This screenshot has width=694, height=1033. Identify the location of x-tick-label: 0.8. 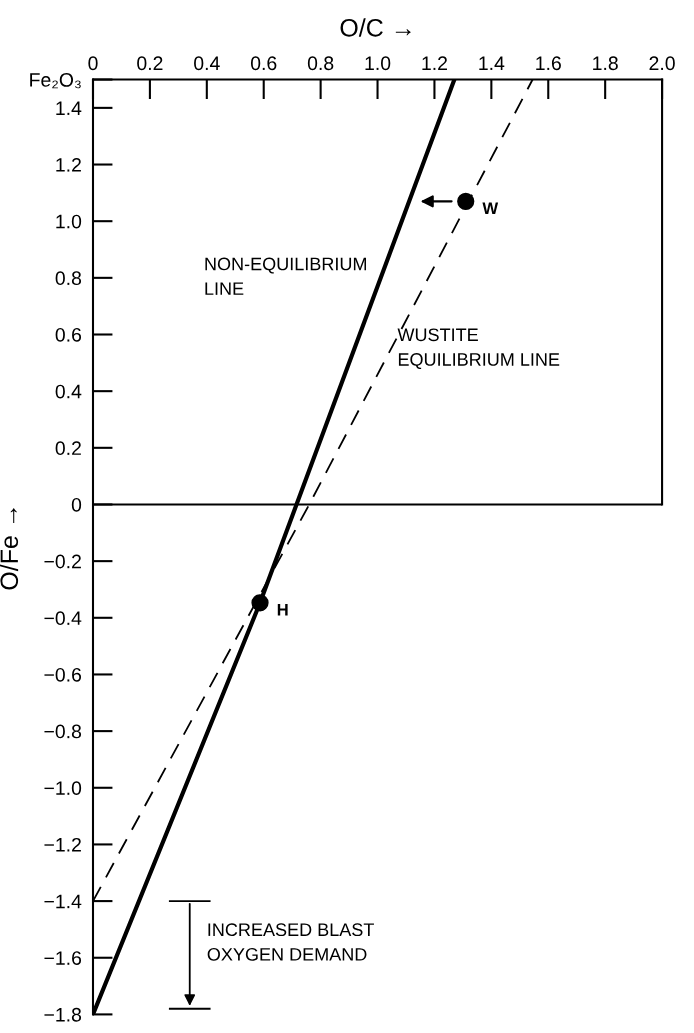
(320, 63).